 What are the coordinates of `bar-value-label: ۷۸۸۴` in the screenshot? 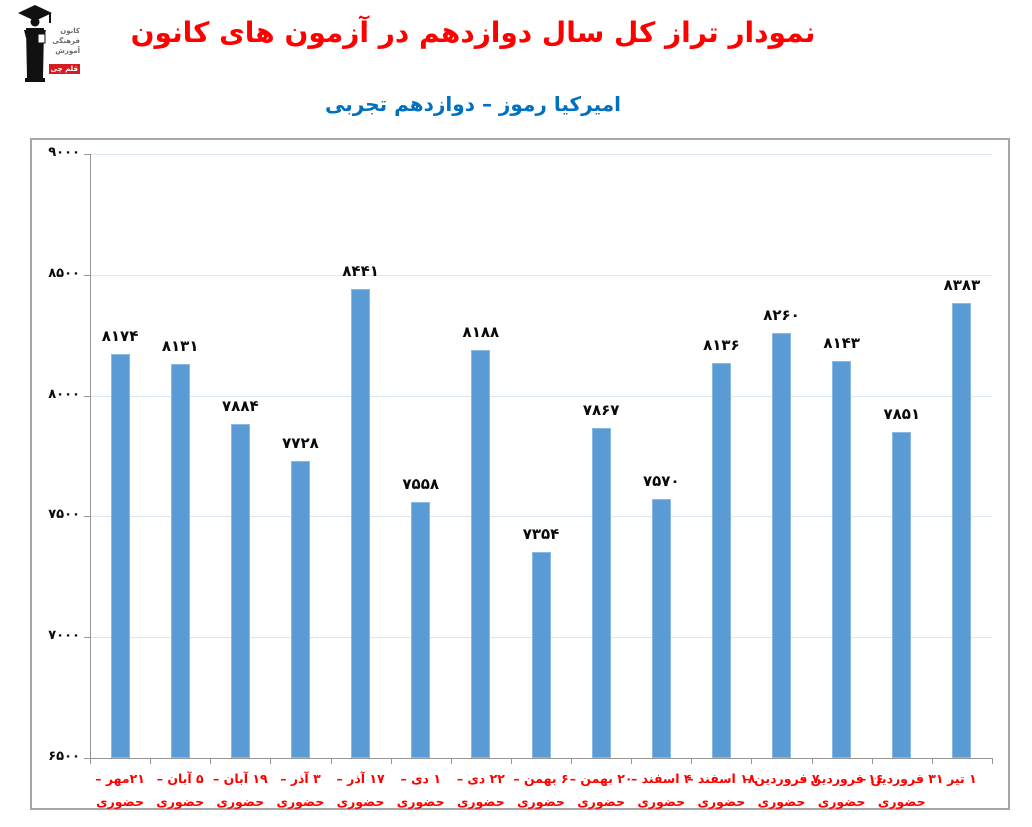 It's located at (240, 405).